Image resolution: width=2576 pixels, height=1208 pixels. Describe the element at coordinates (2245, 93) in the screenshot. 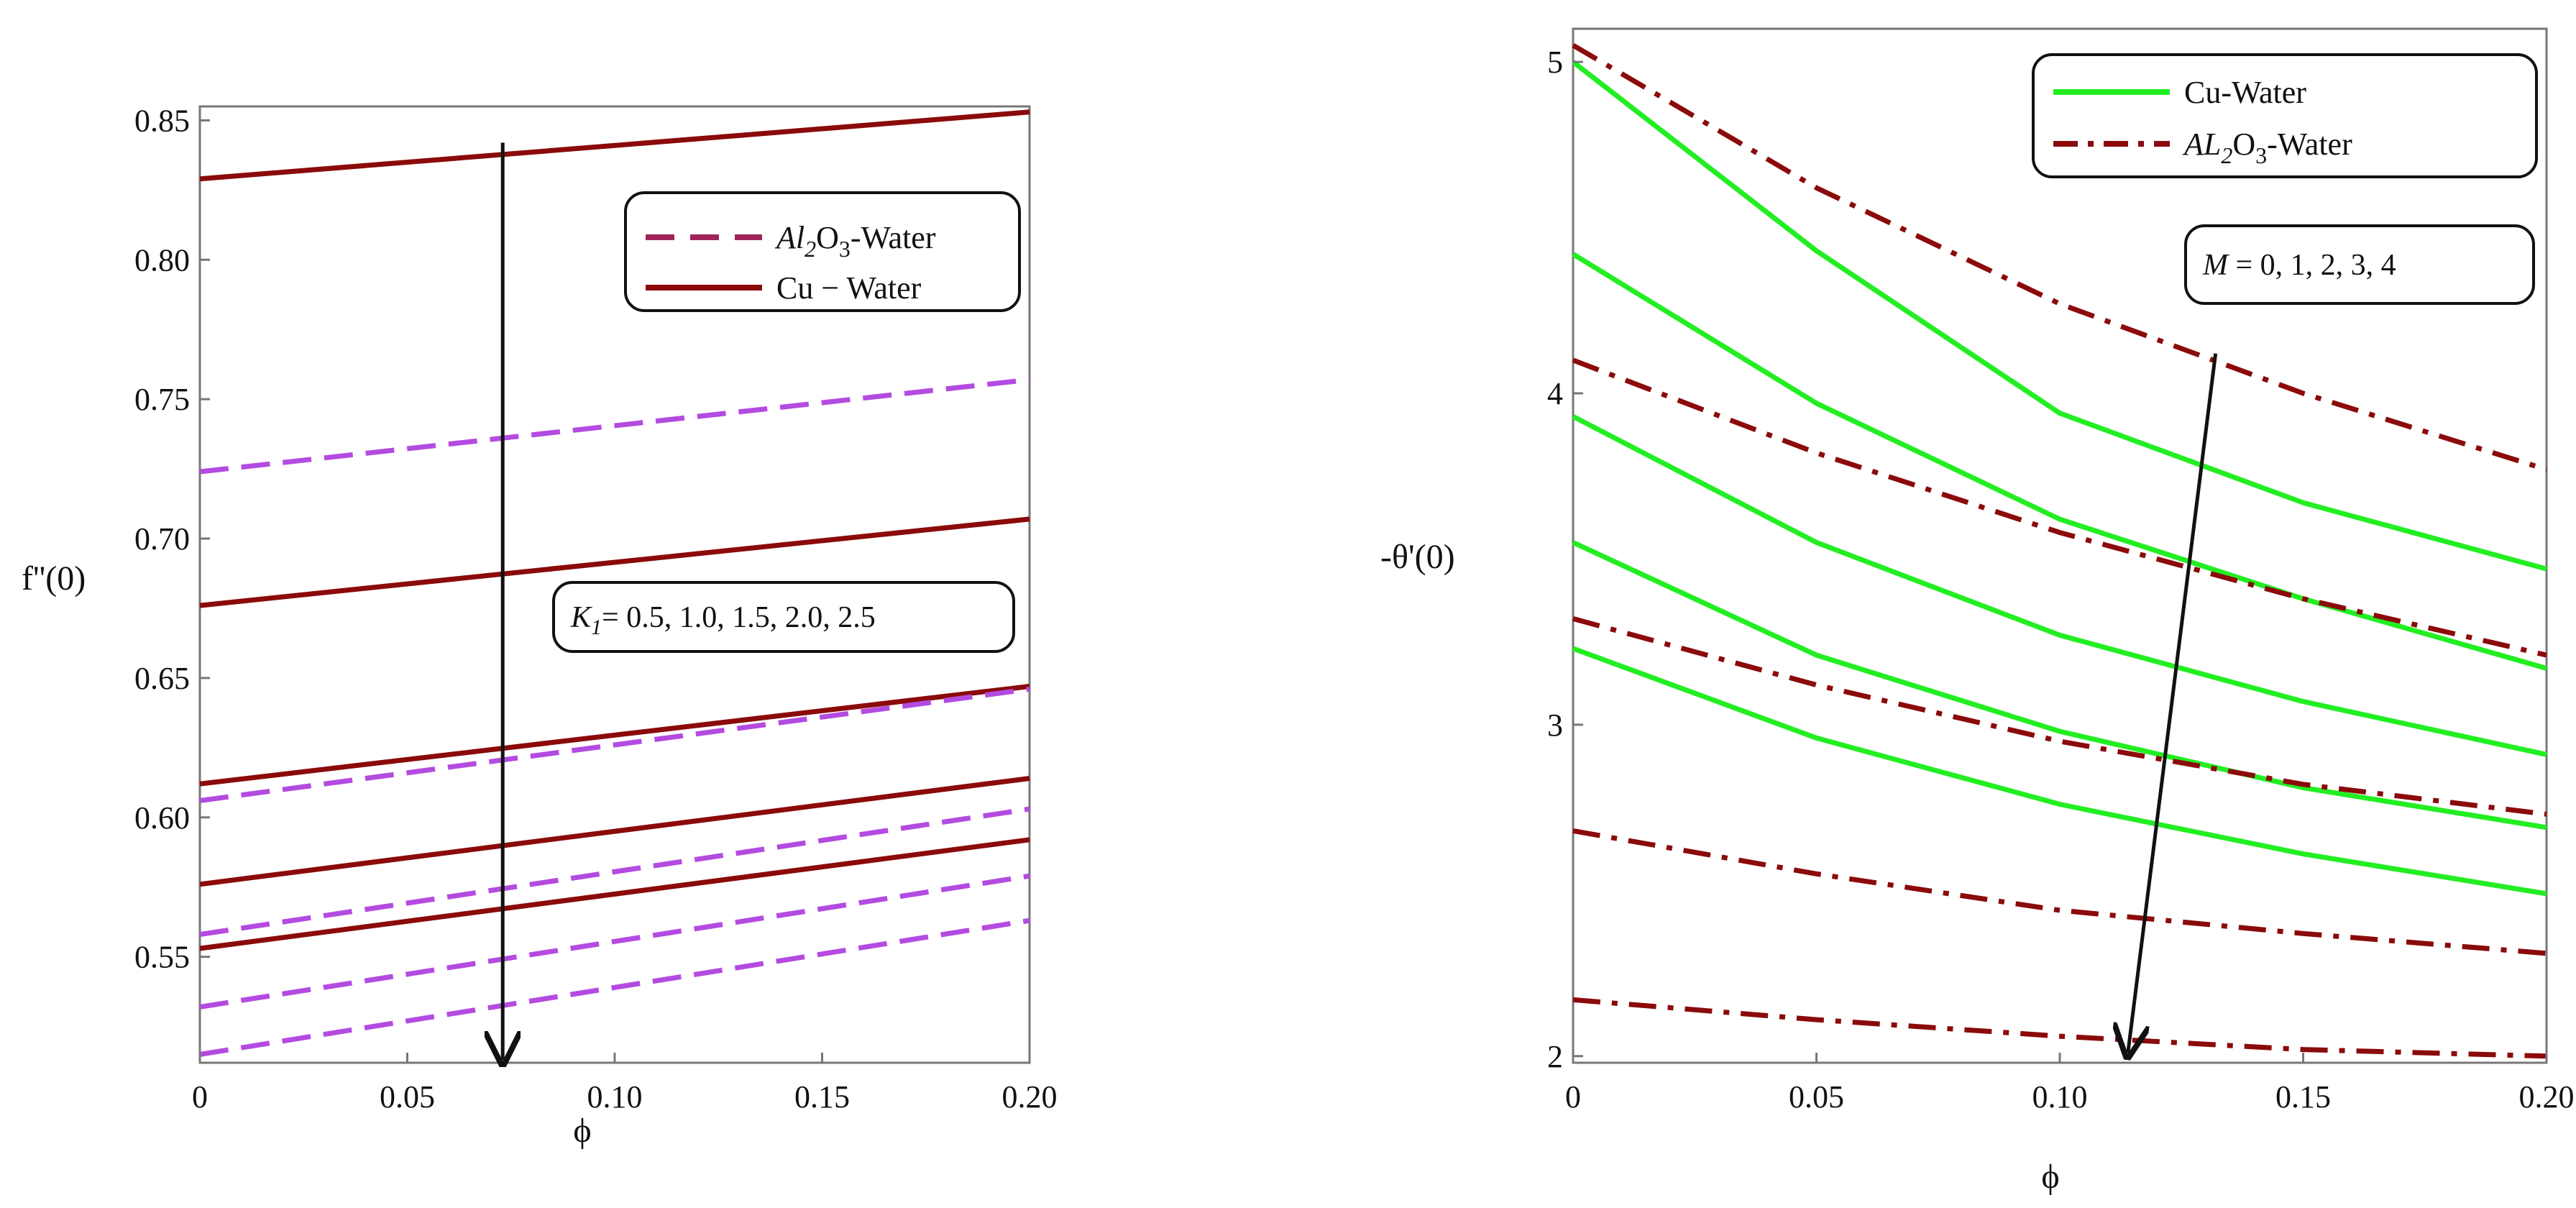

I see `legend-label-0: Cu-Water` at that location.